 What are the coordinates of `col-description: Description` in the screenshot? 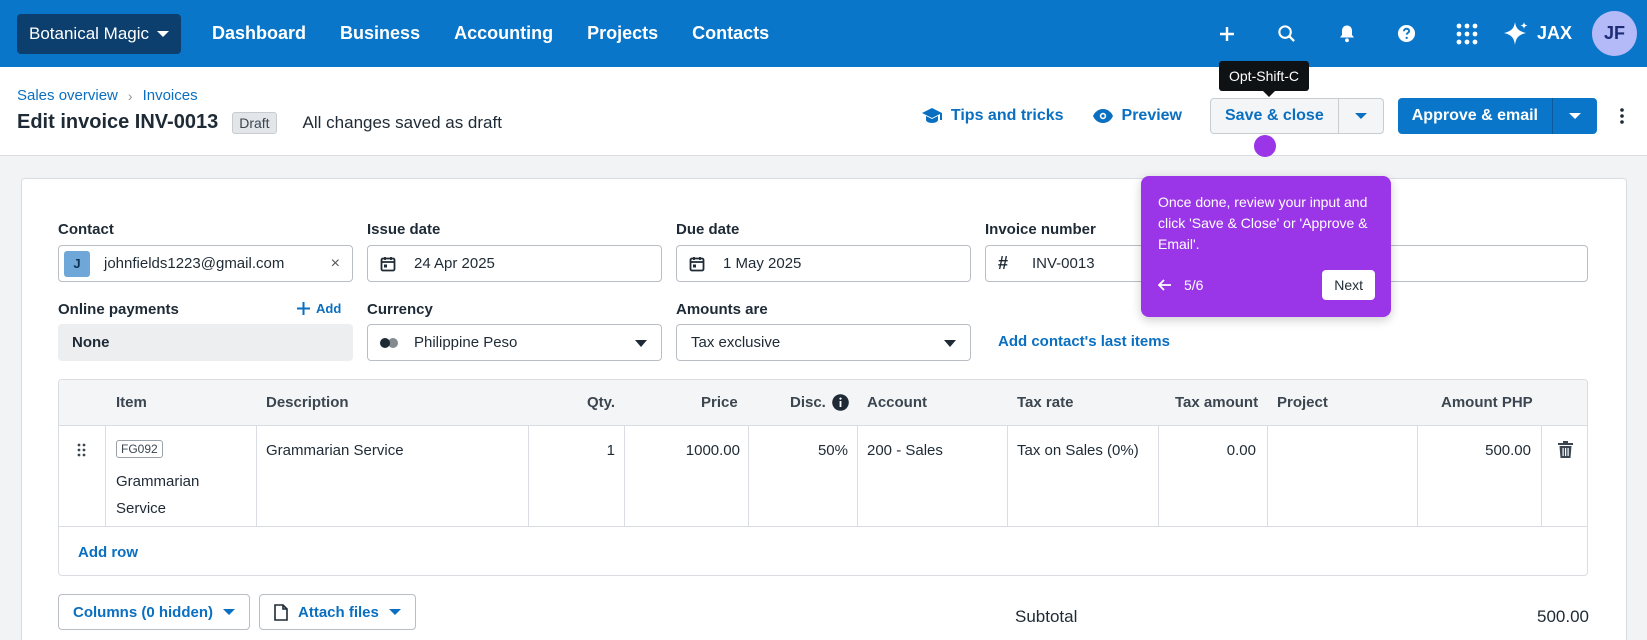 It's located at (307, 402).